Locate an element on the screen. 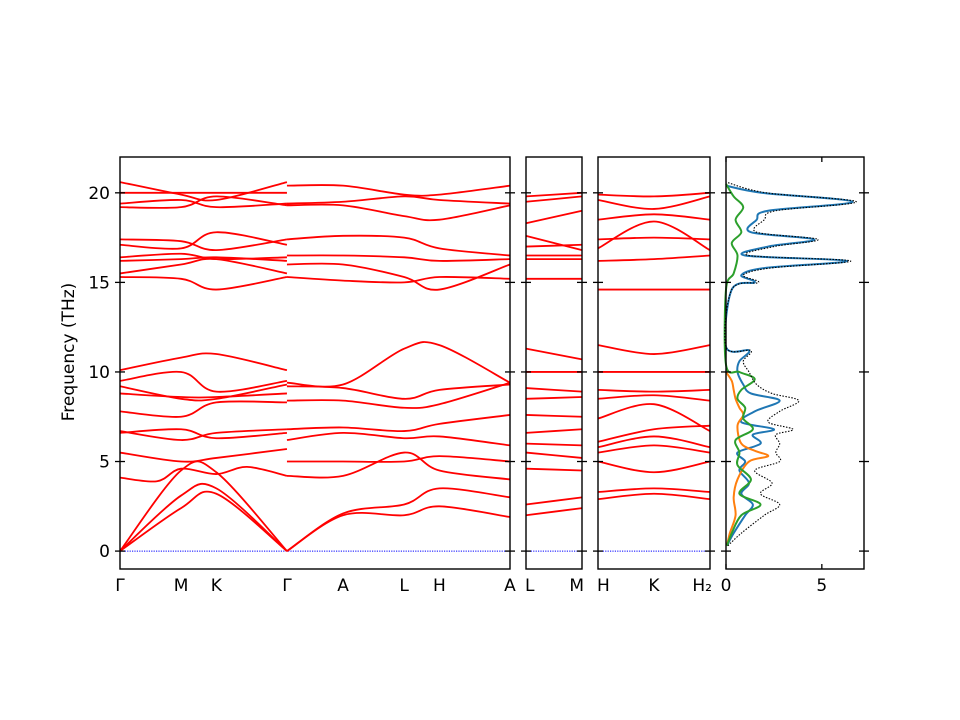 This screenshot has height=720, width=960. dos-panel-frame is located at coordinates (795, 363).